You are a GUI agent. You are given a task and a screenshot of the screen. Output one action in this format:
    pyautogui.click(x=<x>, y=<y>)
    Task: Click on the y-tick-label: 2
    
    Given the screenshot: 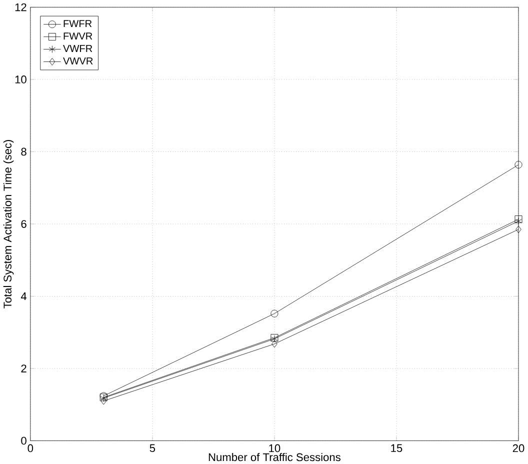 What is the action you would take?
    pyautogui.click(x=23, y=368)
    